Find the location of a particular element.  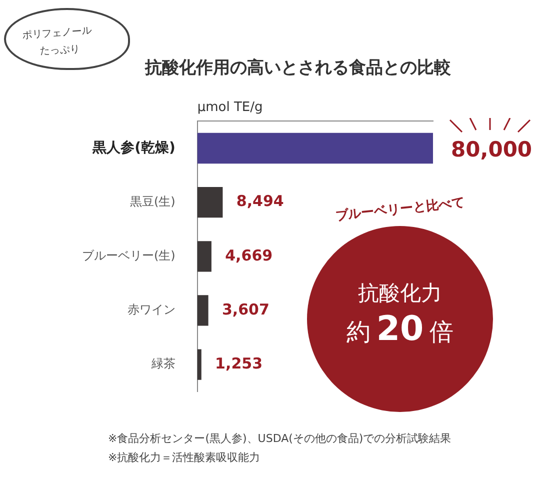

y-tick-label: 黒豆(生) is located at coordinates (153, 201).